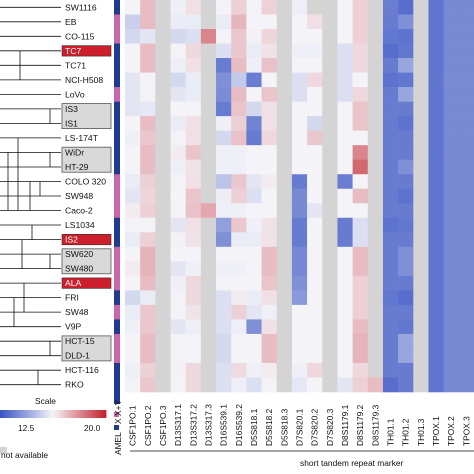 This screenshot has height=474, width=474. I want to click on scale-tick-low: 12.5, so click(26, 428).